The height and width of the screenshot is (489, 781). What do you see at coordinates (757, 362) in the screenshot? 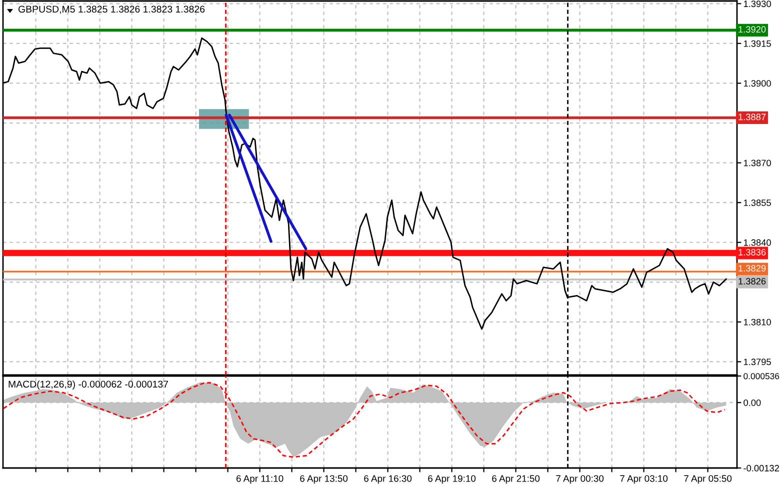
I see `y-tick-label: 1.3795` at bounding box center [757, 362].